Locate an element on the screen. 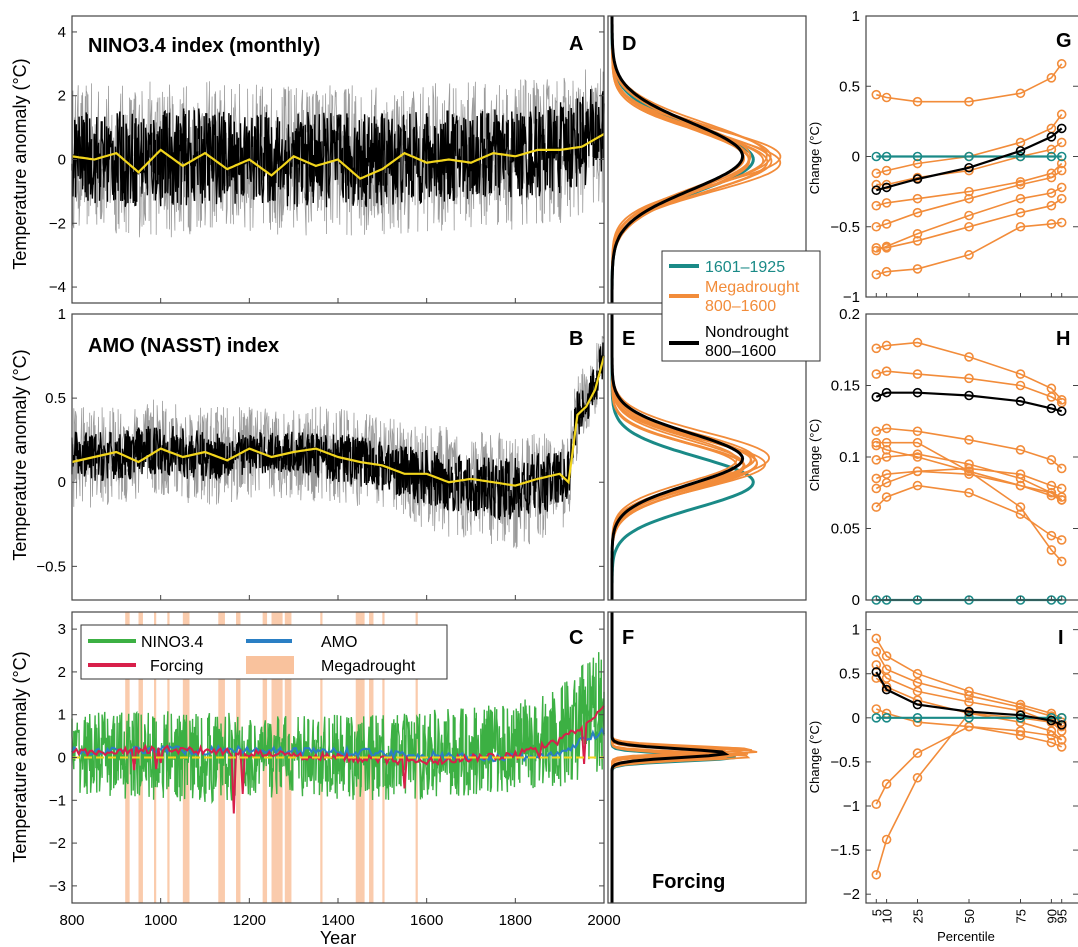  panel-i-ytick-label-6: 1 is located at coordinates (856, 630).